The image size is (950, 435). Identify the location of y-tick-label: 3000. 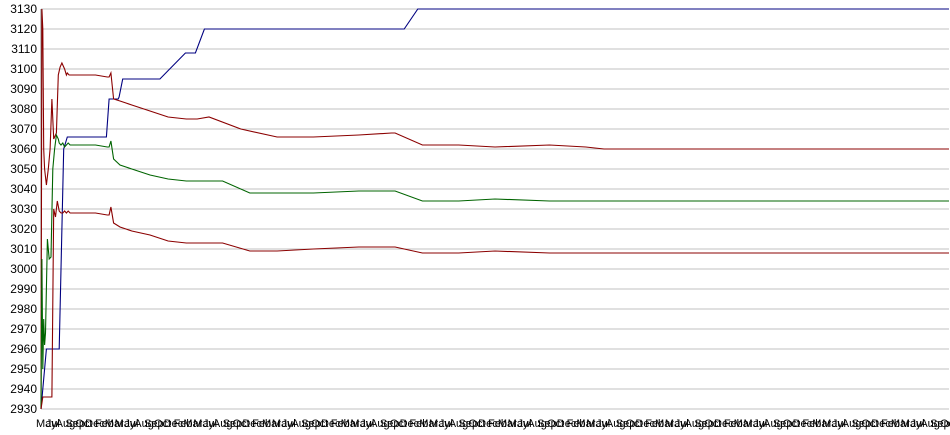
(23, 269).